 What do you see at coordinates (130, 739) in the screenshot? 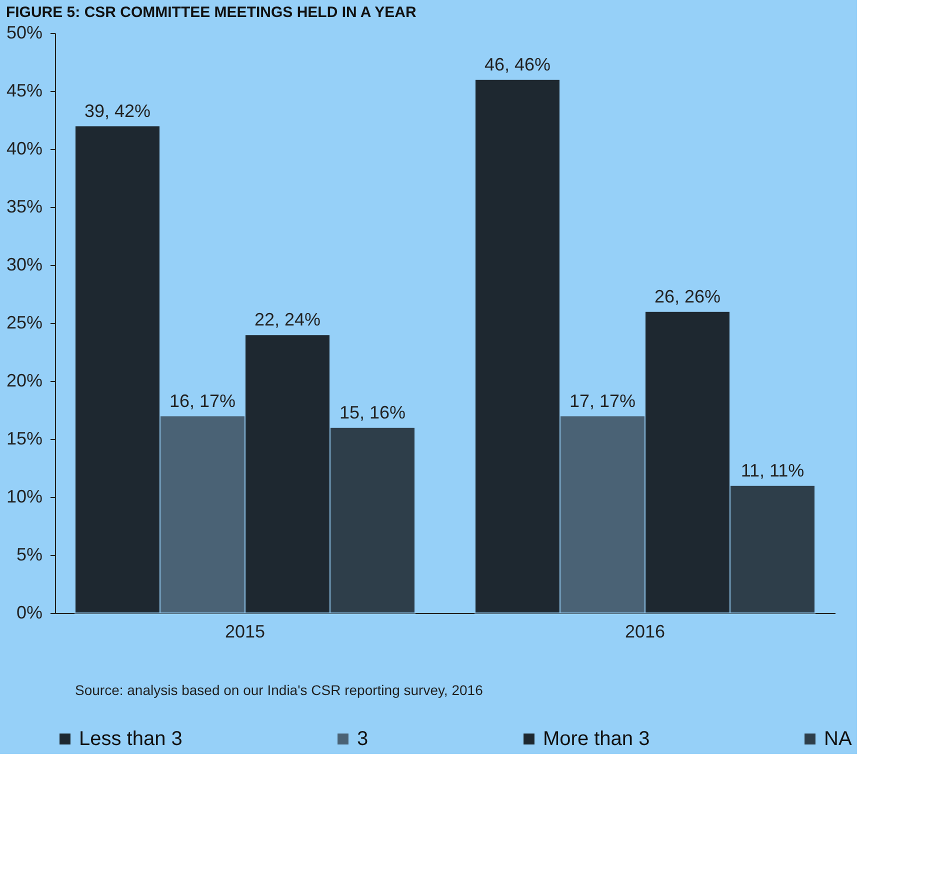
I see `legend-label: Less than 3` at bounding box center [130, 739].